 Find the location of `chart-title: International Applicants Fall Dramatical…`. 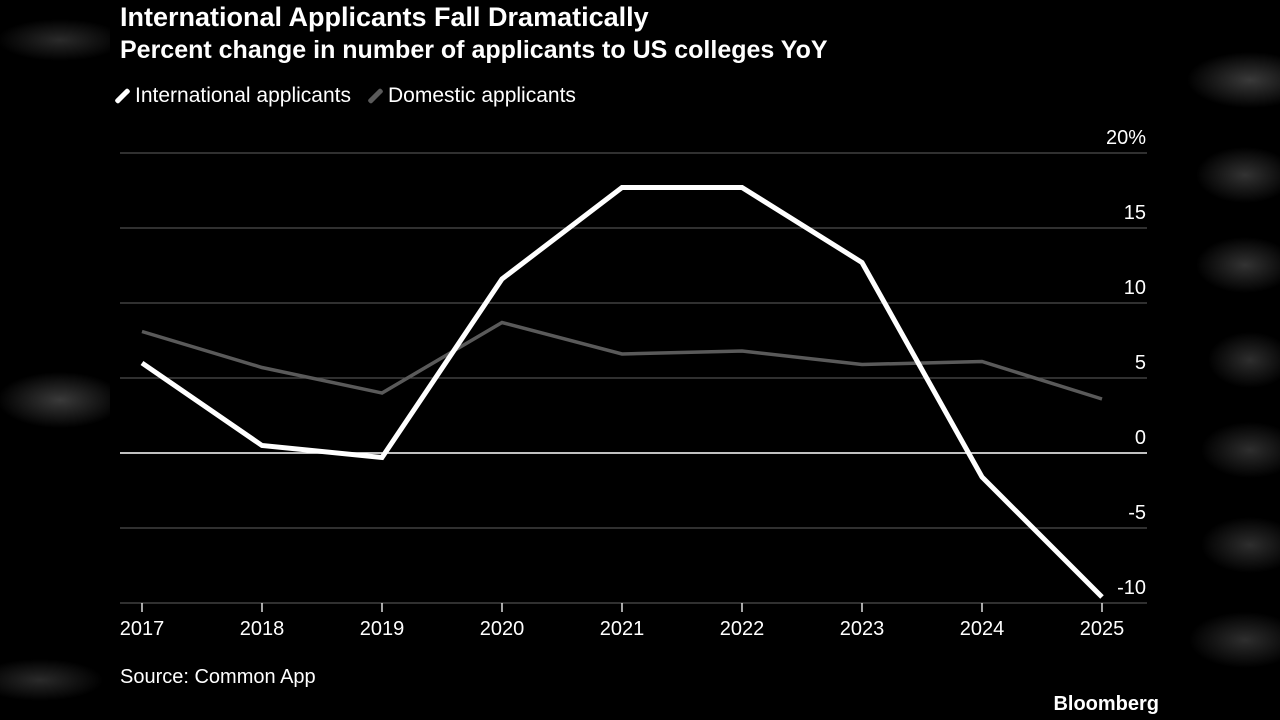

chart-title: International Applicants Fall Dramatical… is located at coordinates (384, 17).